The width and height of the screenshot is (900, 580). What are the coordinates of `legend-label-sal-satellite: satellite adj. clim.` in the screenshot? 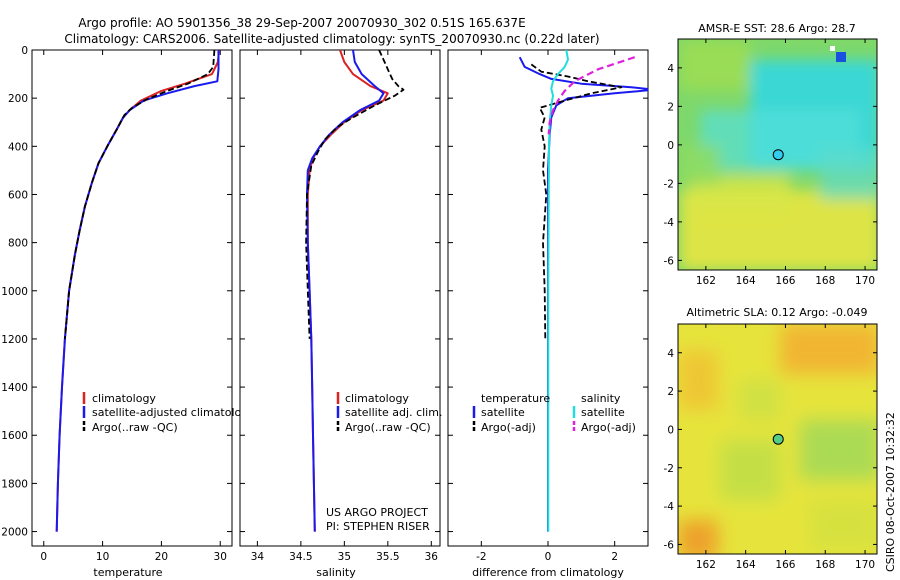 It's located at (393, 412).